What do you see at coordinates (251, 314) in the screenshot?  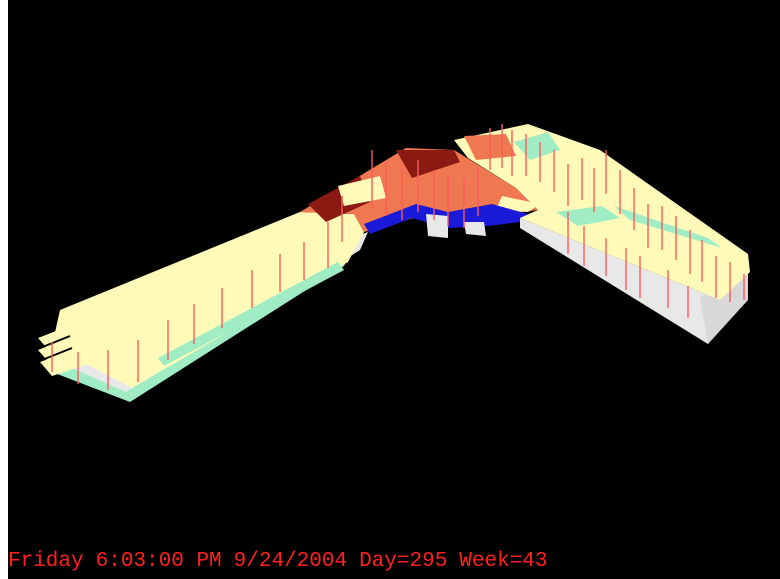 I see `left-wing-mint-strip` at bounding box center [251, 314].